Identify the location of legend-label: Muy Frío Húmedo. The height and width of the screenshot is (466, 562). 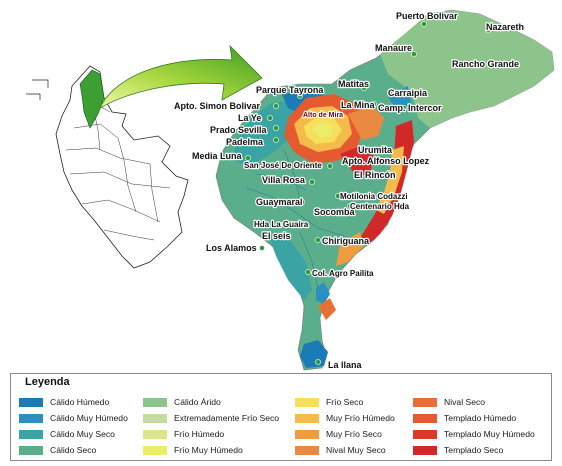
(360, 418).